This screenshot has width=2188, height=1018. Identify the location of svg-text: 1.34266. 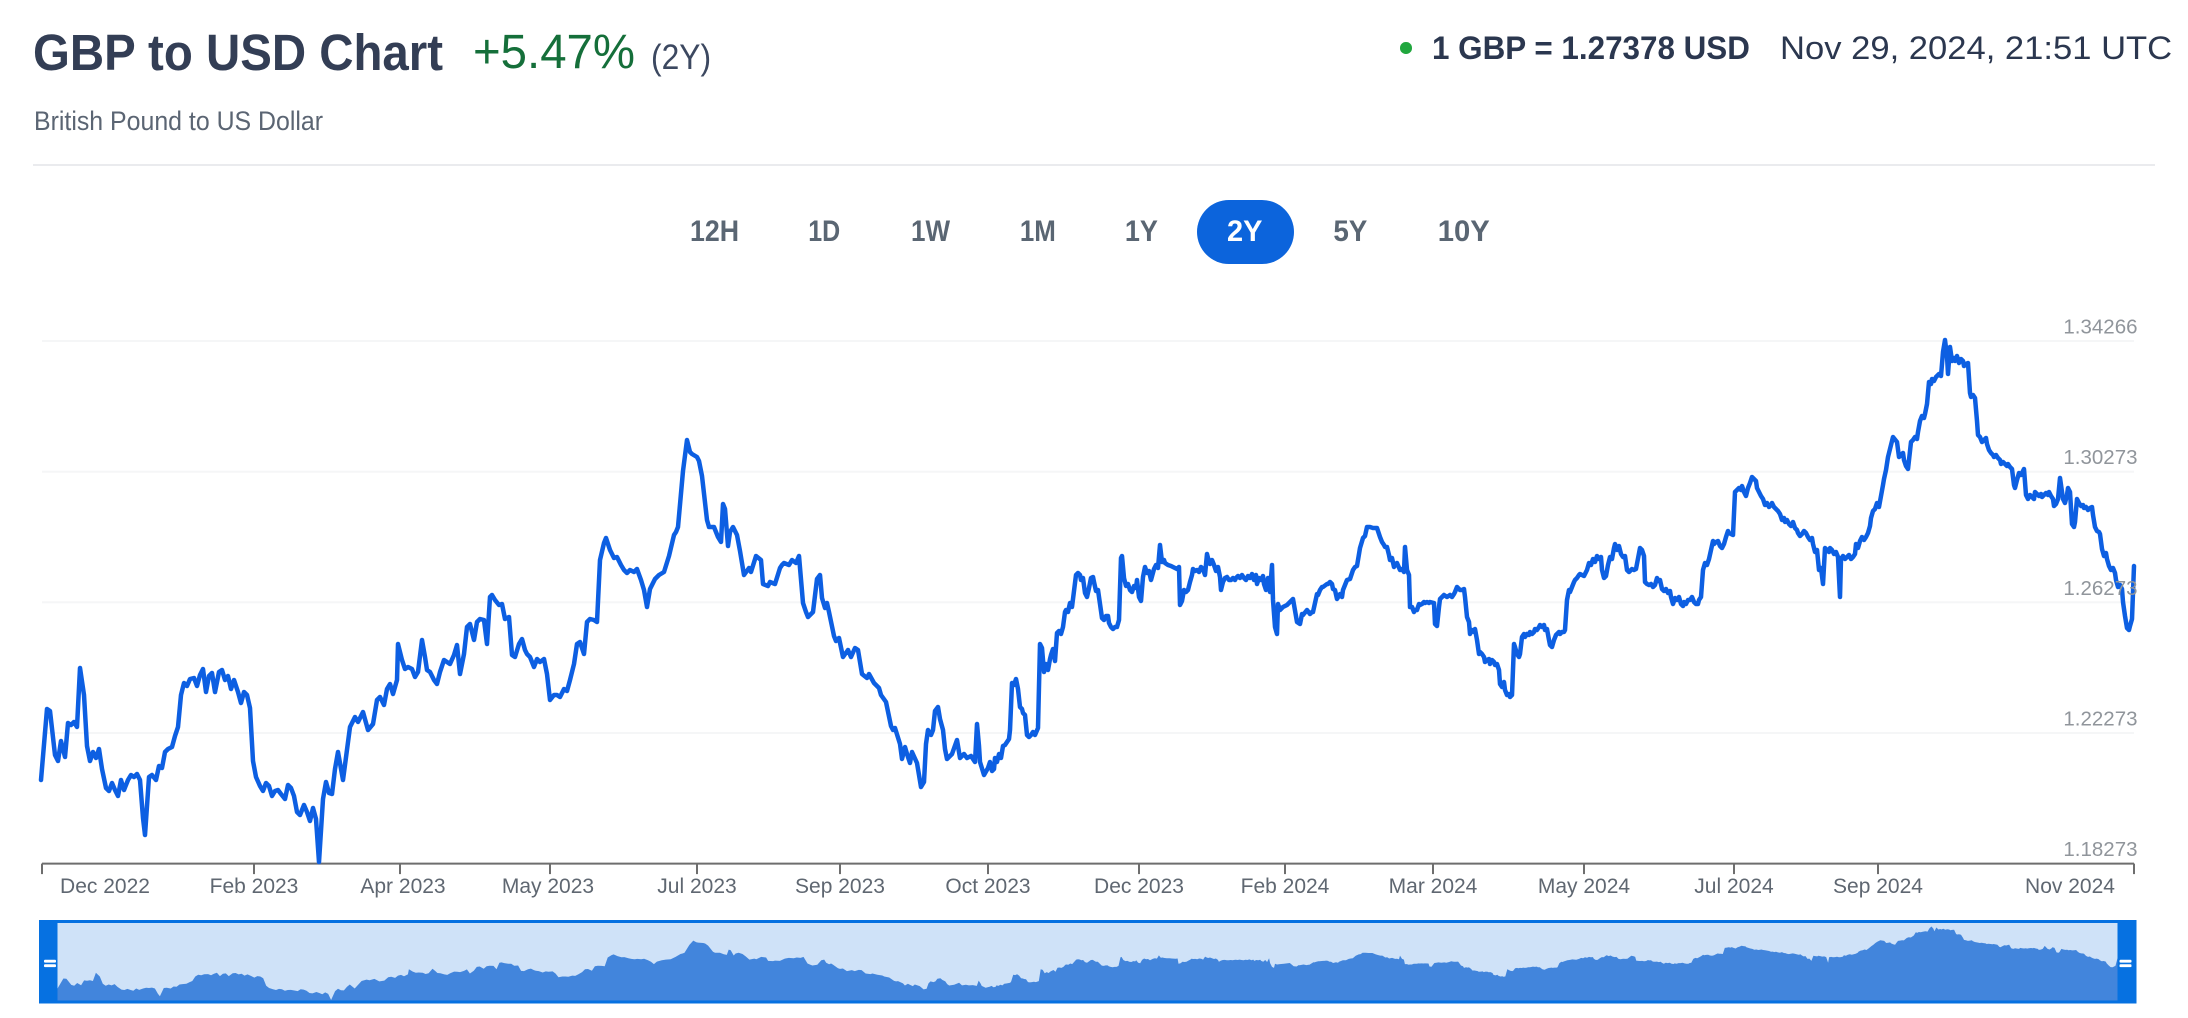
(2100, 327).